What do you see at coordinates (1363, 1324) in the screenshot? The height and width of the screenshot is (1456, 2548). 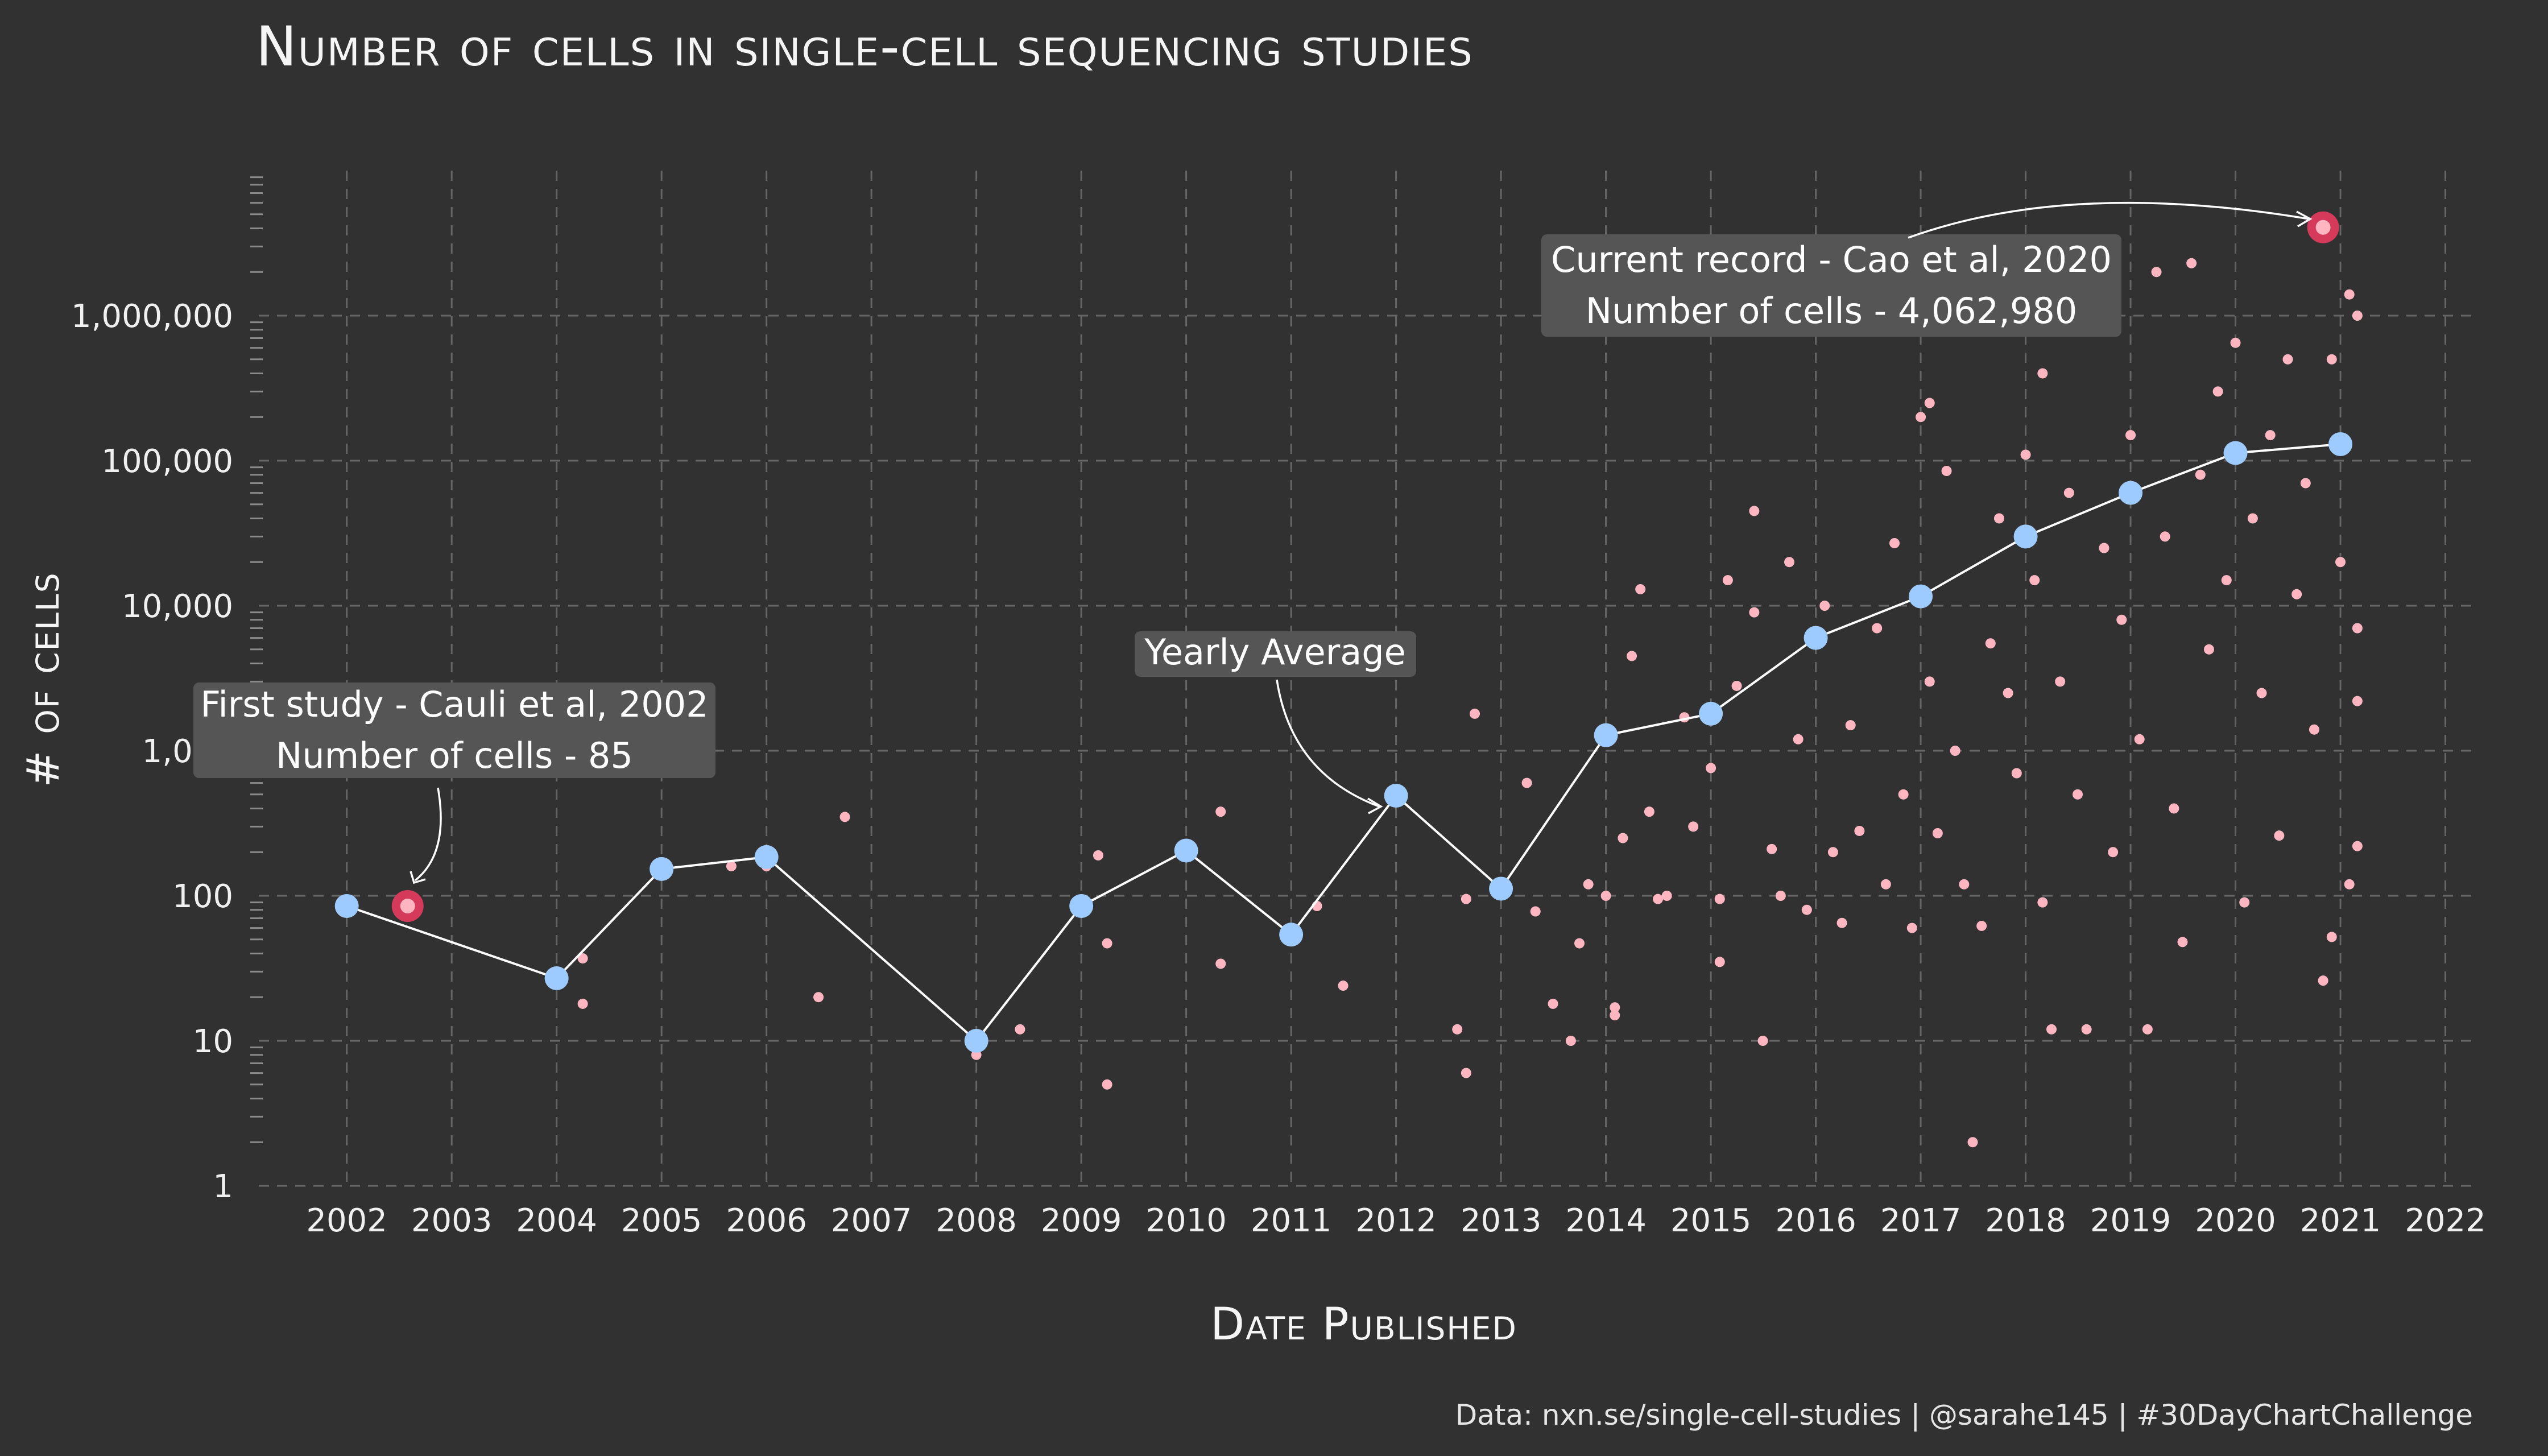 I see `x-axis-title: Date Published` at bounding box center [1363, 1324].